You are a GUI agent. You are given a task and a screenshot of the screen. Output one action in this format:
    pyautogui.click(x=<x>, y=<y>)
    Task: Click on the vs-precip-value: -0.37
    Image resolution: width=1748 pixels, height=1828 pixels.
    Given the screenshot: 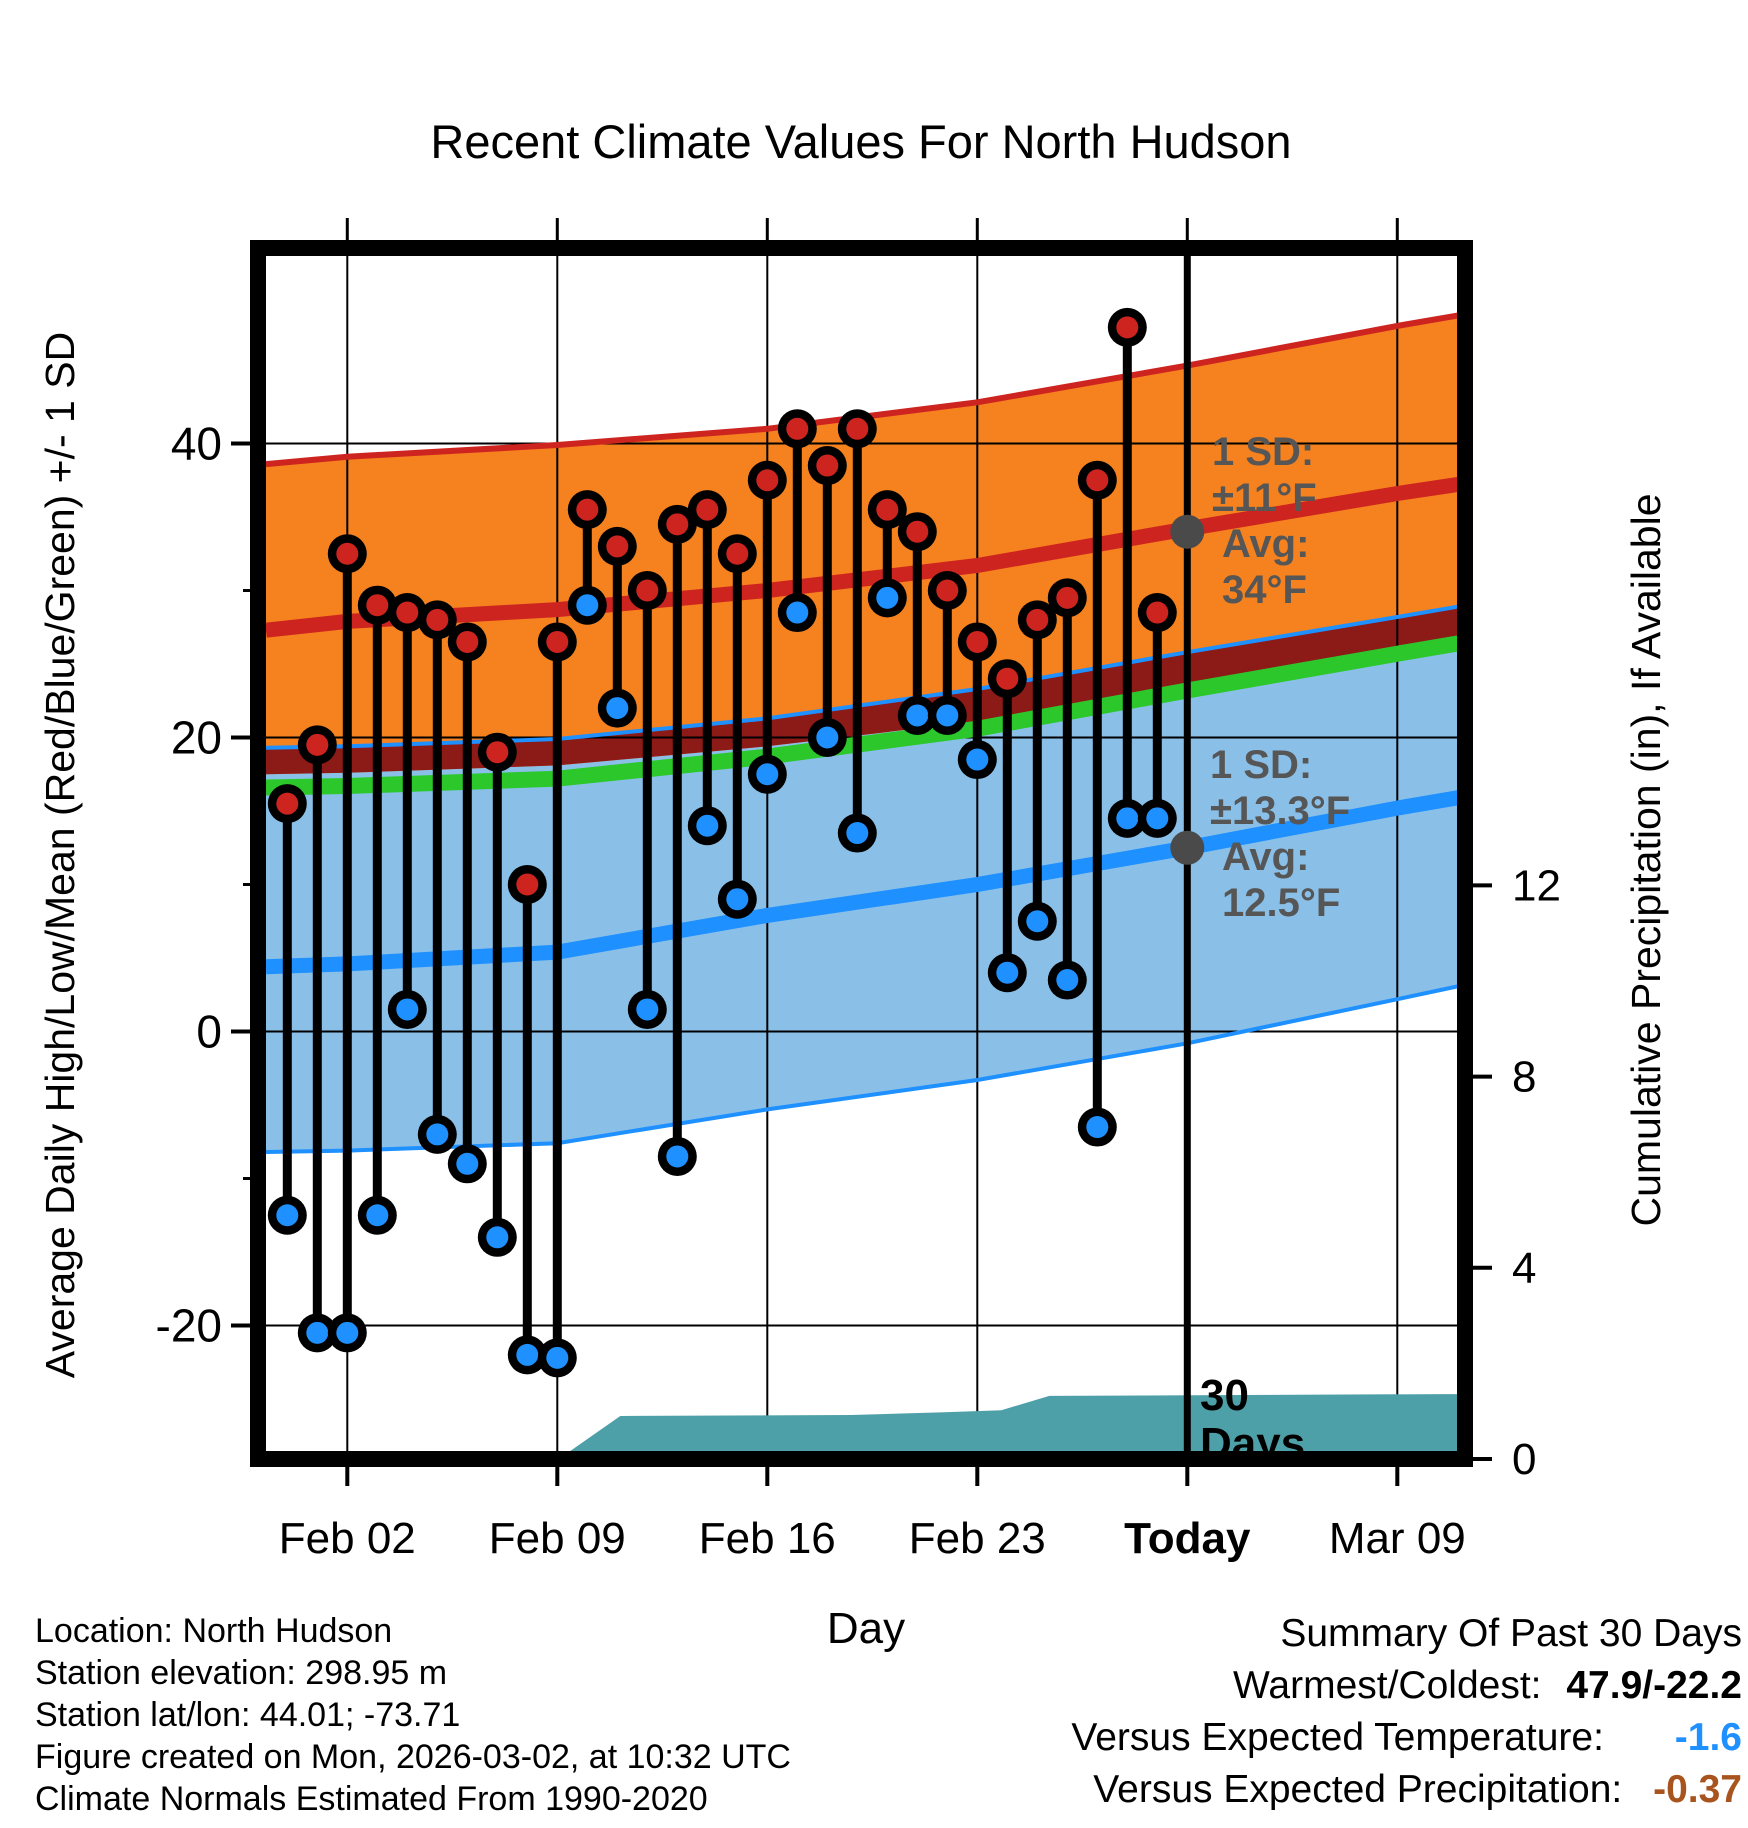 What is the action you would take?
    pyautogui.click(x=1697, y=1789)
    